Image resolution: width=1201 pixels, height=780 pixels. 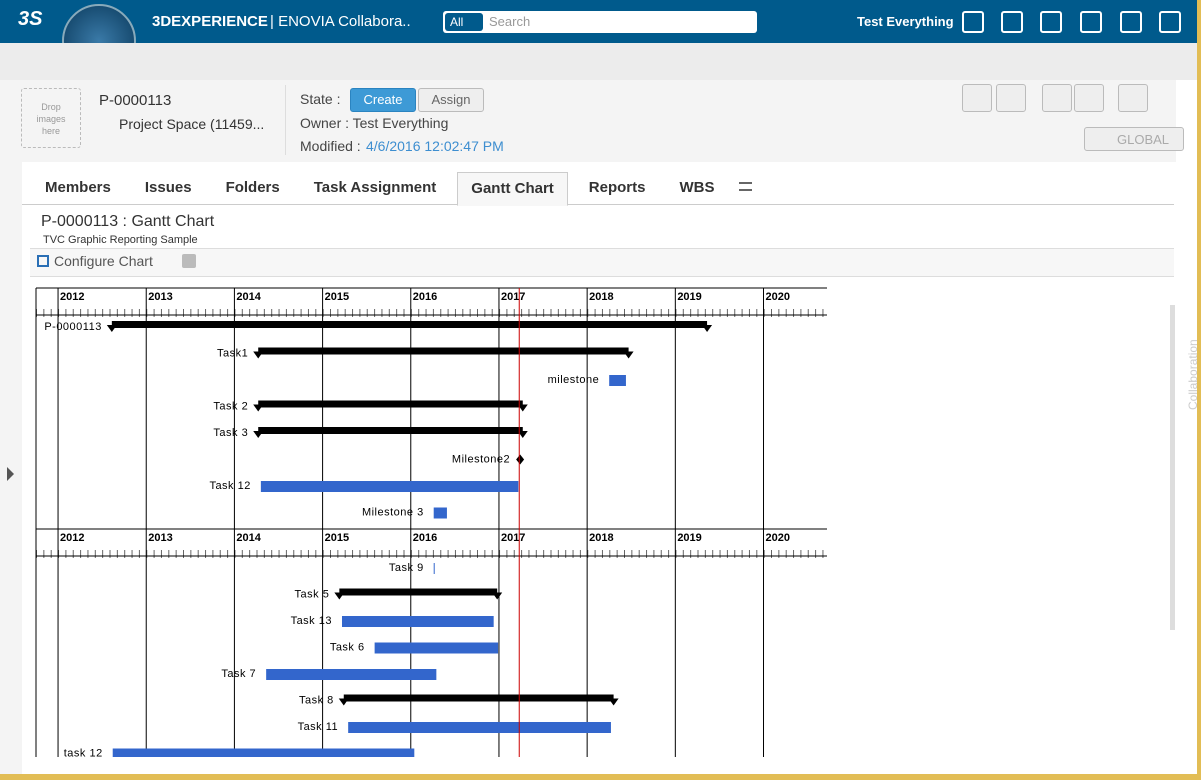 I want to click on profile-icon, so click(x=1012, y=22).